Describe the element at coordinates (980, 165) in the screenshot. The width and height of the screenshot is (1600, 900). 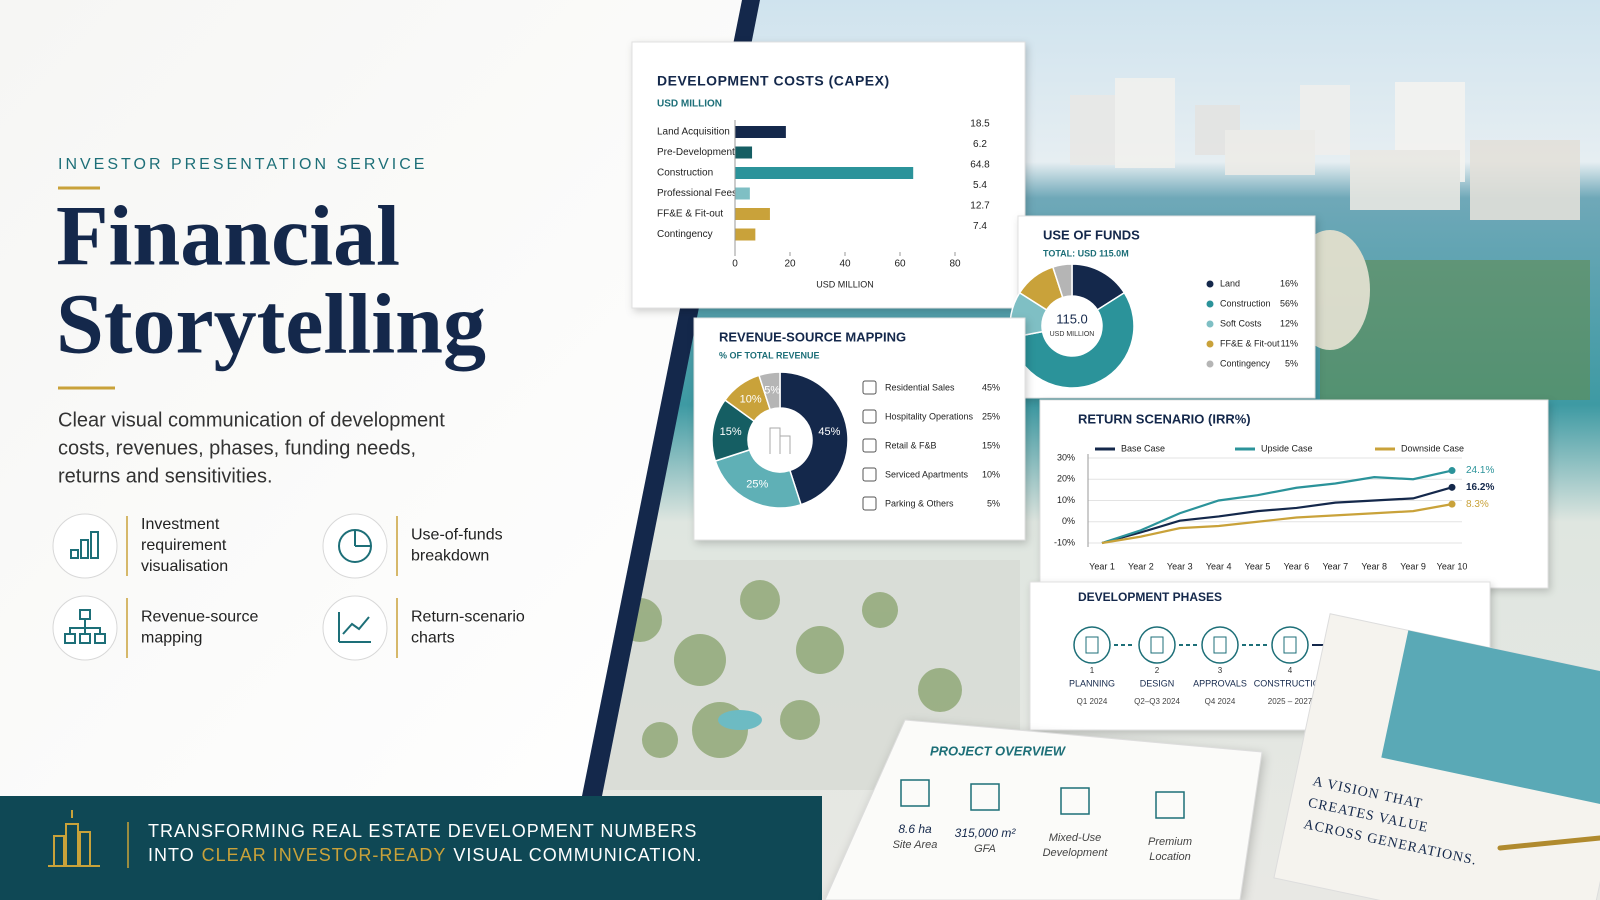
I see `value-label: 64.8` at that location.